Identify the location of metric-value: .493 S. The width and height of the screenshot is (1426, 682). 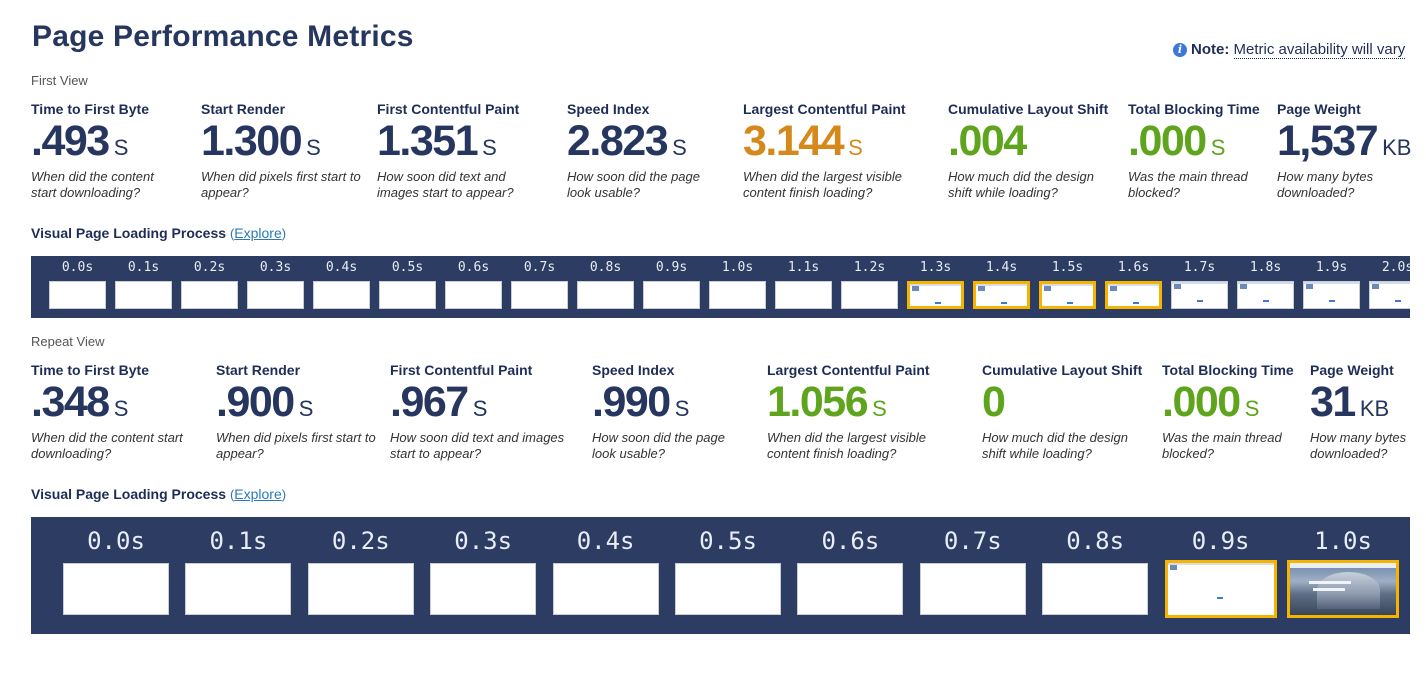
(106, 141).